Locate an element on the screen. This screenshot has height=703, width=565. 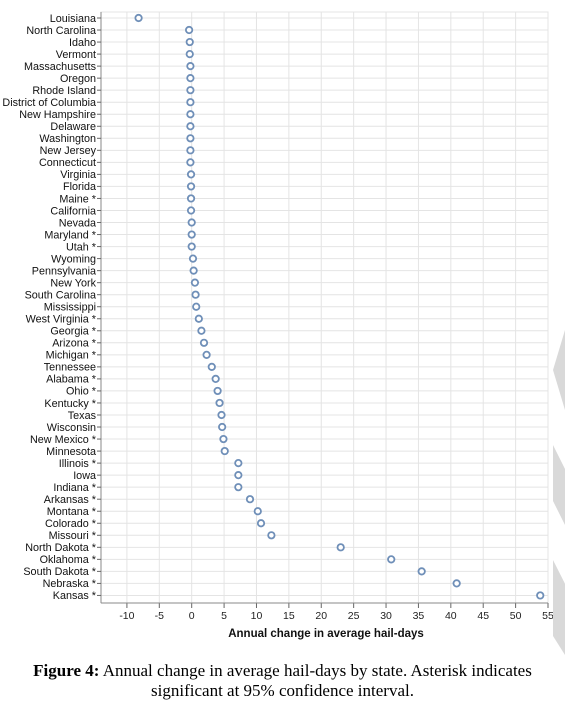
state-label: Arkansas * is located at coordinates (70, 500).